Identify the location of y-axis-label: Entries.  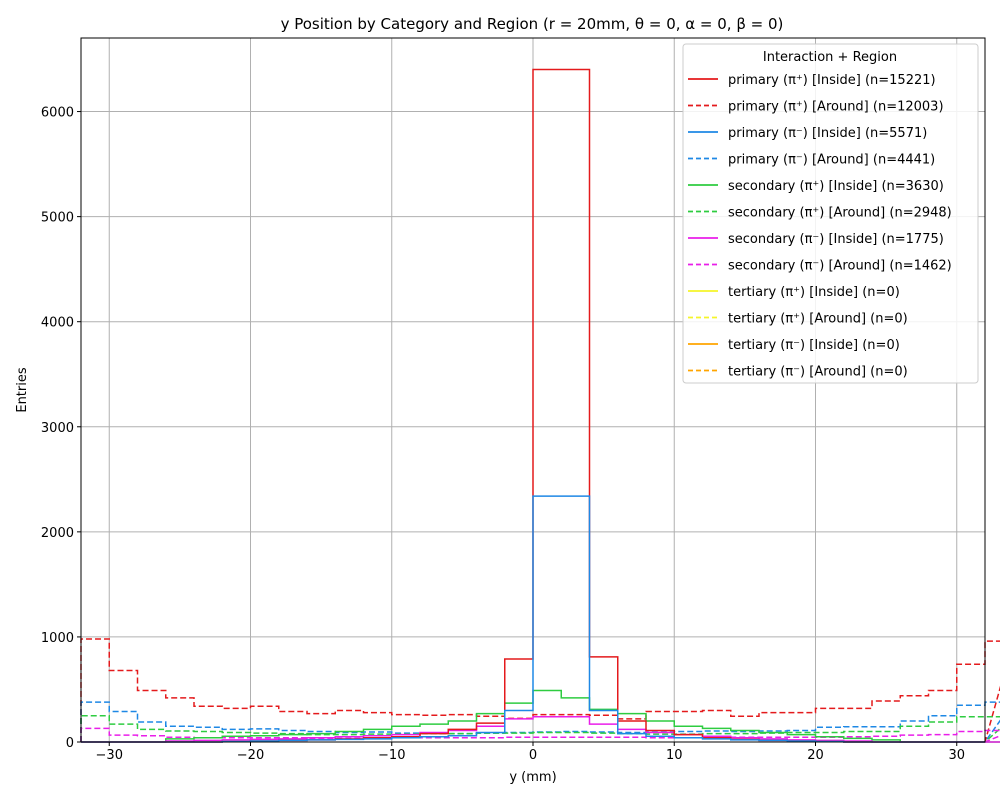
(22, 390).